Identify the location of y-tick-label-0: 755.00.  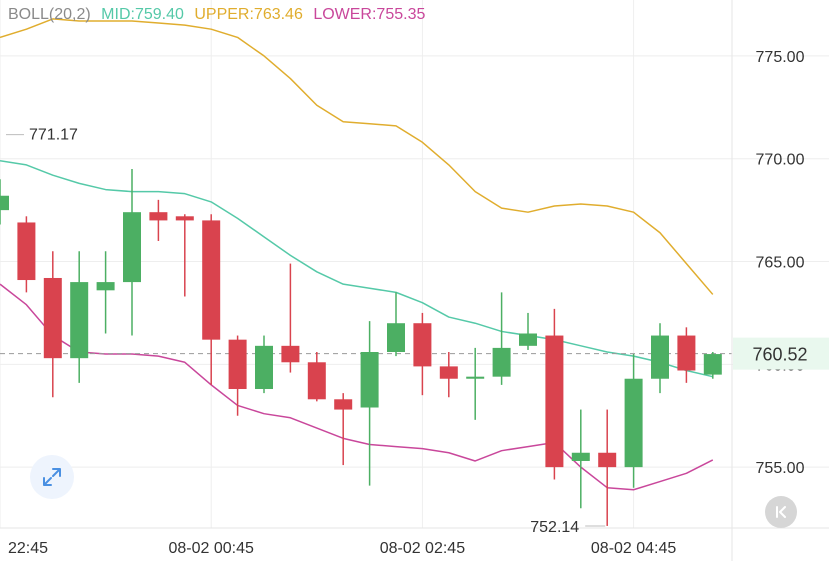
(780, 468).